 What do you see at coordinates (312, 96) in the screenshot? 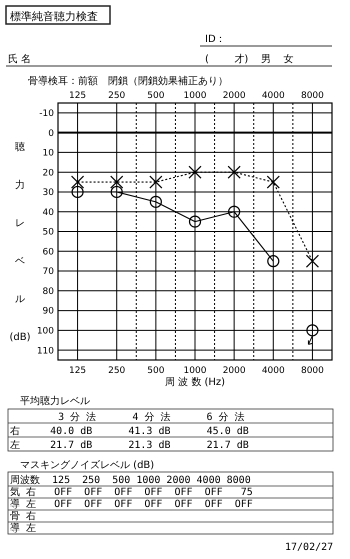
I see `x-tick-label: 8000` at bounding box center [312, 96].